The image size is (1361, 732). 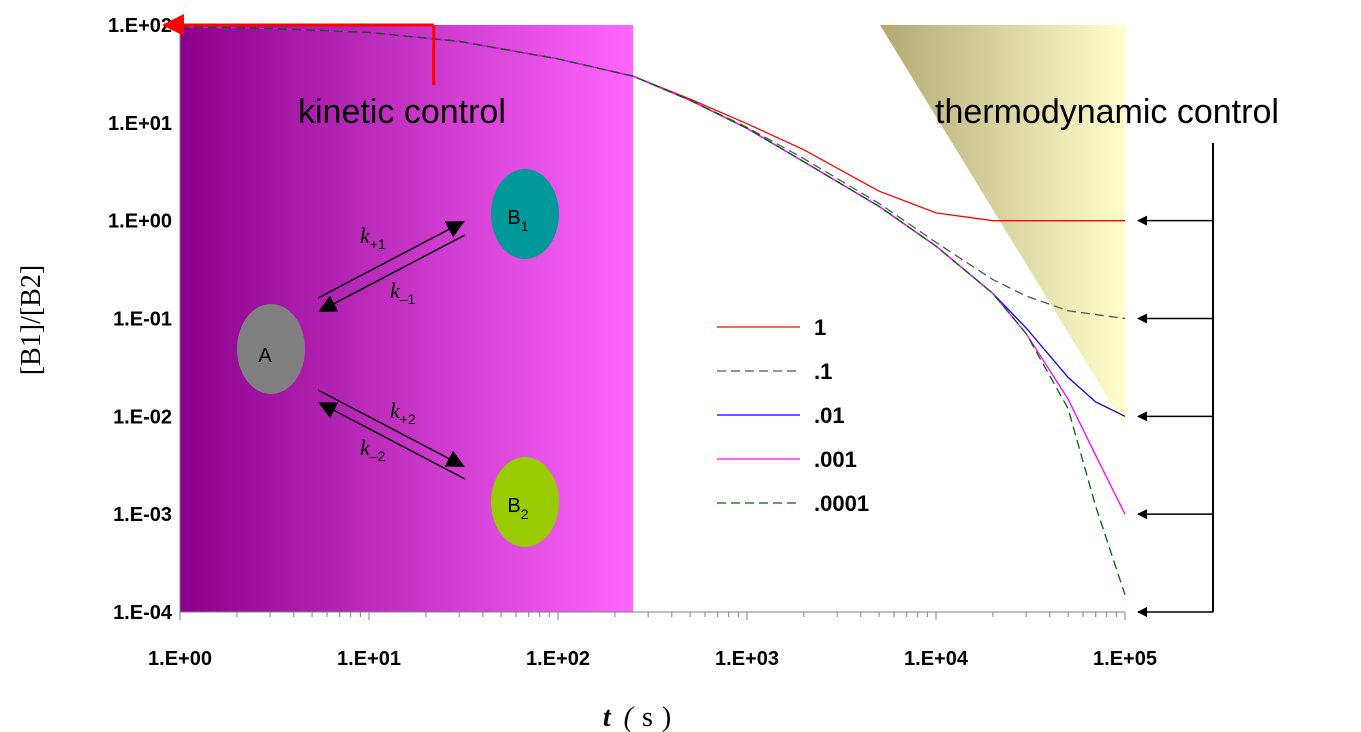 What do you see at coordinates (820, 327) in the screenshot?
I see `legend-label: 1` at bounding box center [820, 327].